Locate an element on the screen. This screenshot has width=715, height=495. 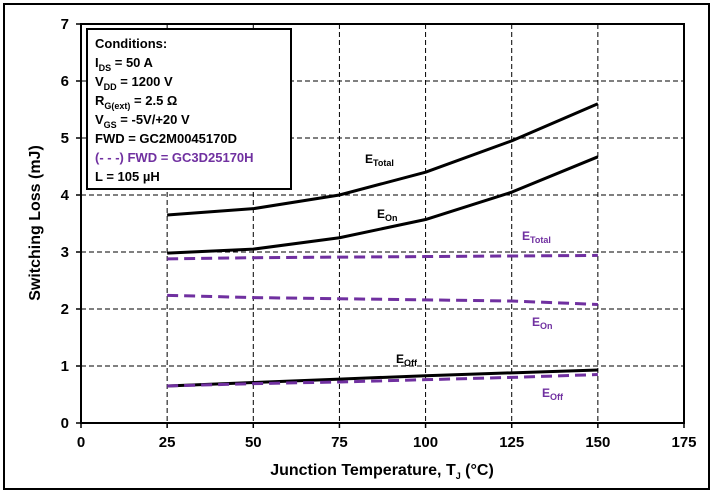
condition-line: VDD = 1200 V is located at coordinates (134, 83).